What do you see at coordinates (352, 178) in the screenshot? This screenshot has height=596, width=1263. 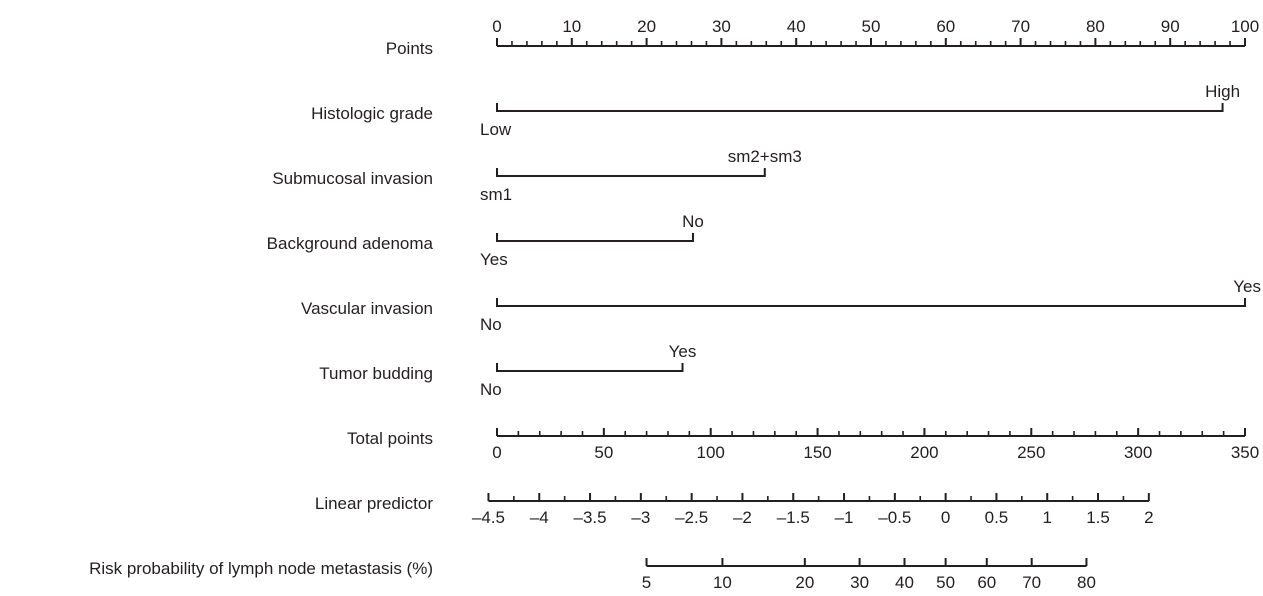 I see `submucosal-invasion-row-label: Submucosal invasion` at bounding box center [352, 178].